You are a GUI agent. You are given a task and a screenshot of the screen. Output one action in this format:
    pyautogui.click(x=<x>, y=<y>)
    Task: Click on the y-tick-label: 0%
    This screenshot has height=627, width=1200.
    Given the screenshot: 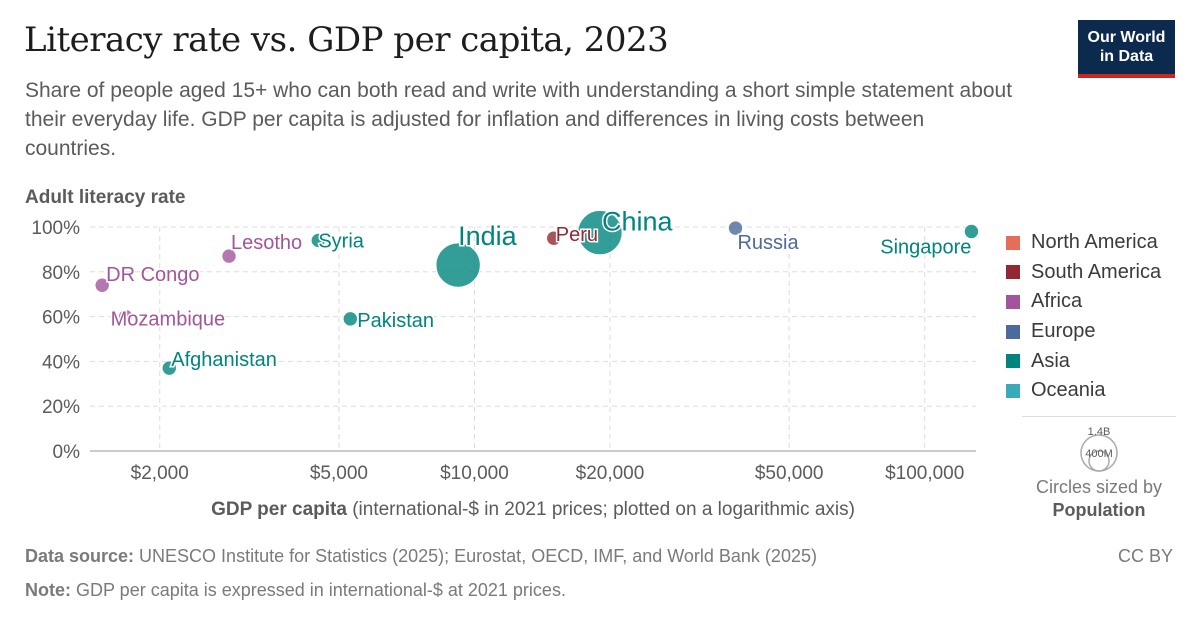 What is the action you would take?
    pyautogui.click(x=67, y=452)
    